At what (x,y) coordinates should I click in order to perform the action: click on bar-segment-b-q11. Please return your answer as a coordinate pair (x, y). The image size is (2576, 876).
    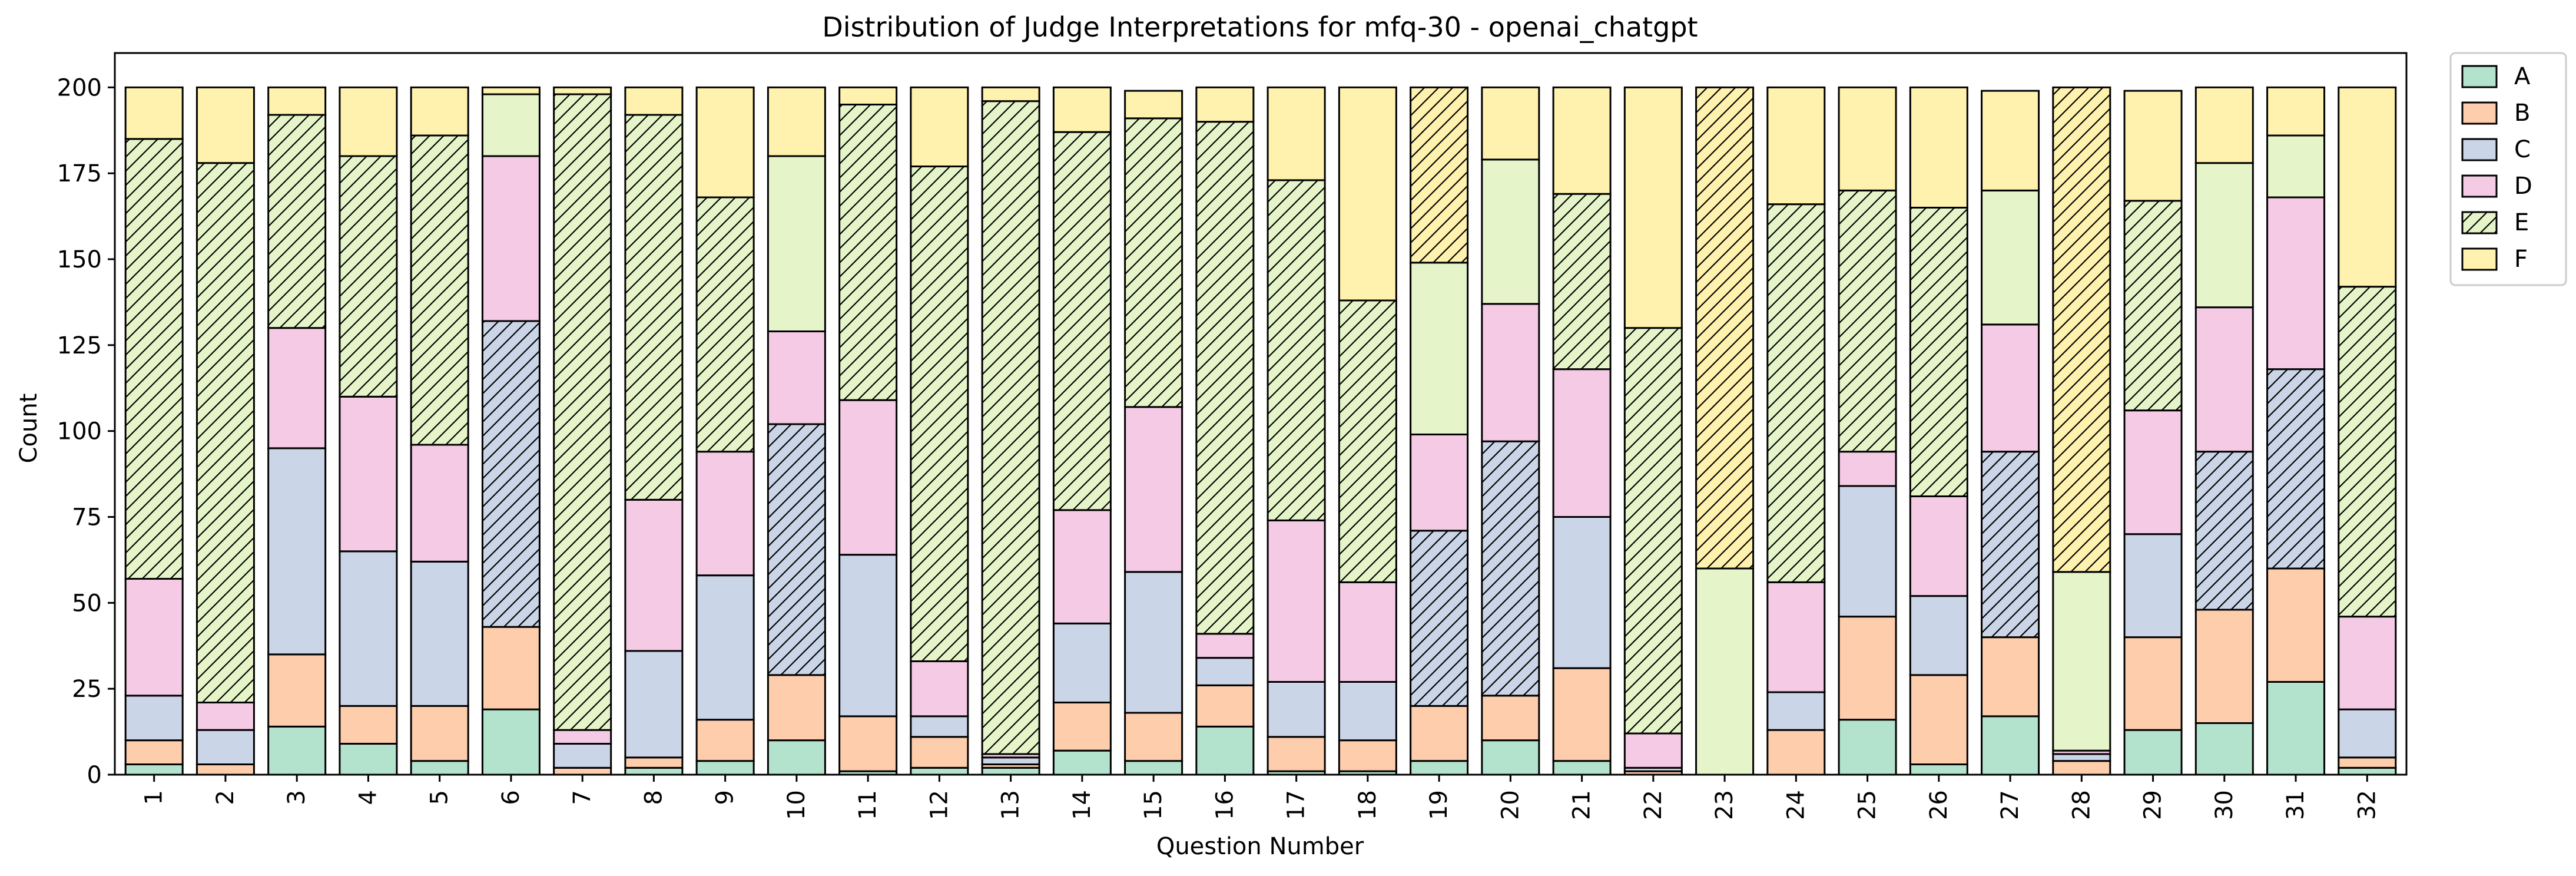
    Looking at the image, I should click on (868, 744).